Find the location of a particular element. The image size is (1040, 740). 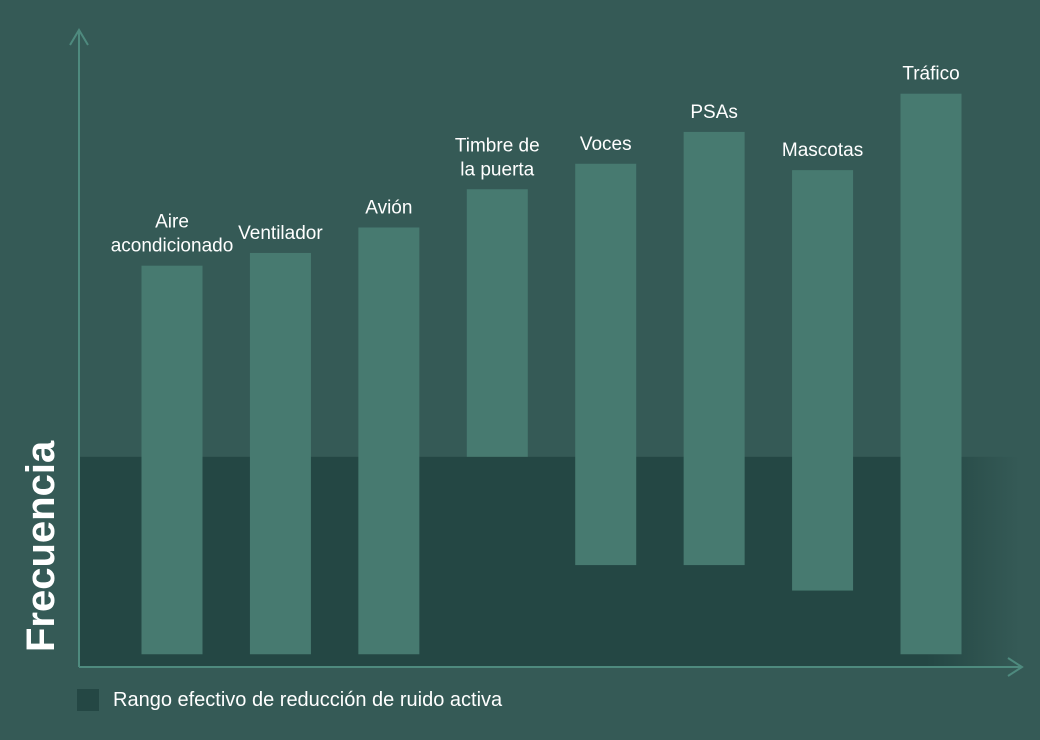

x-axis-arrow-icon is located at coordinates (1015, 667).